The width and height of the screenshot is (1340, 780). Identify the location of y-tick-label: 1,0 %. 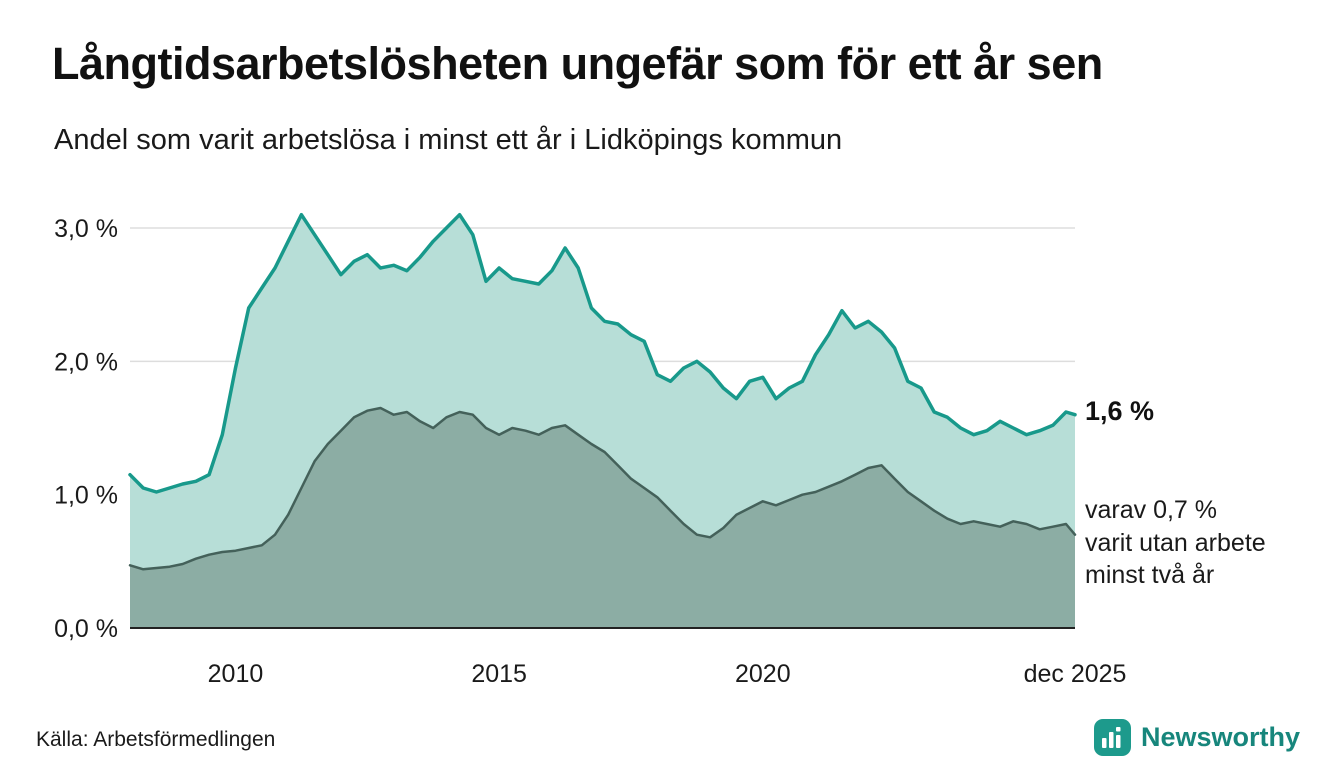
(86, 496).